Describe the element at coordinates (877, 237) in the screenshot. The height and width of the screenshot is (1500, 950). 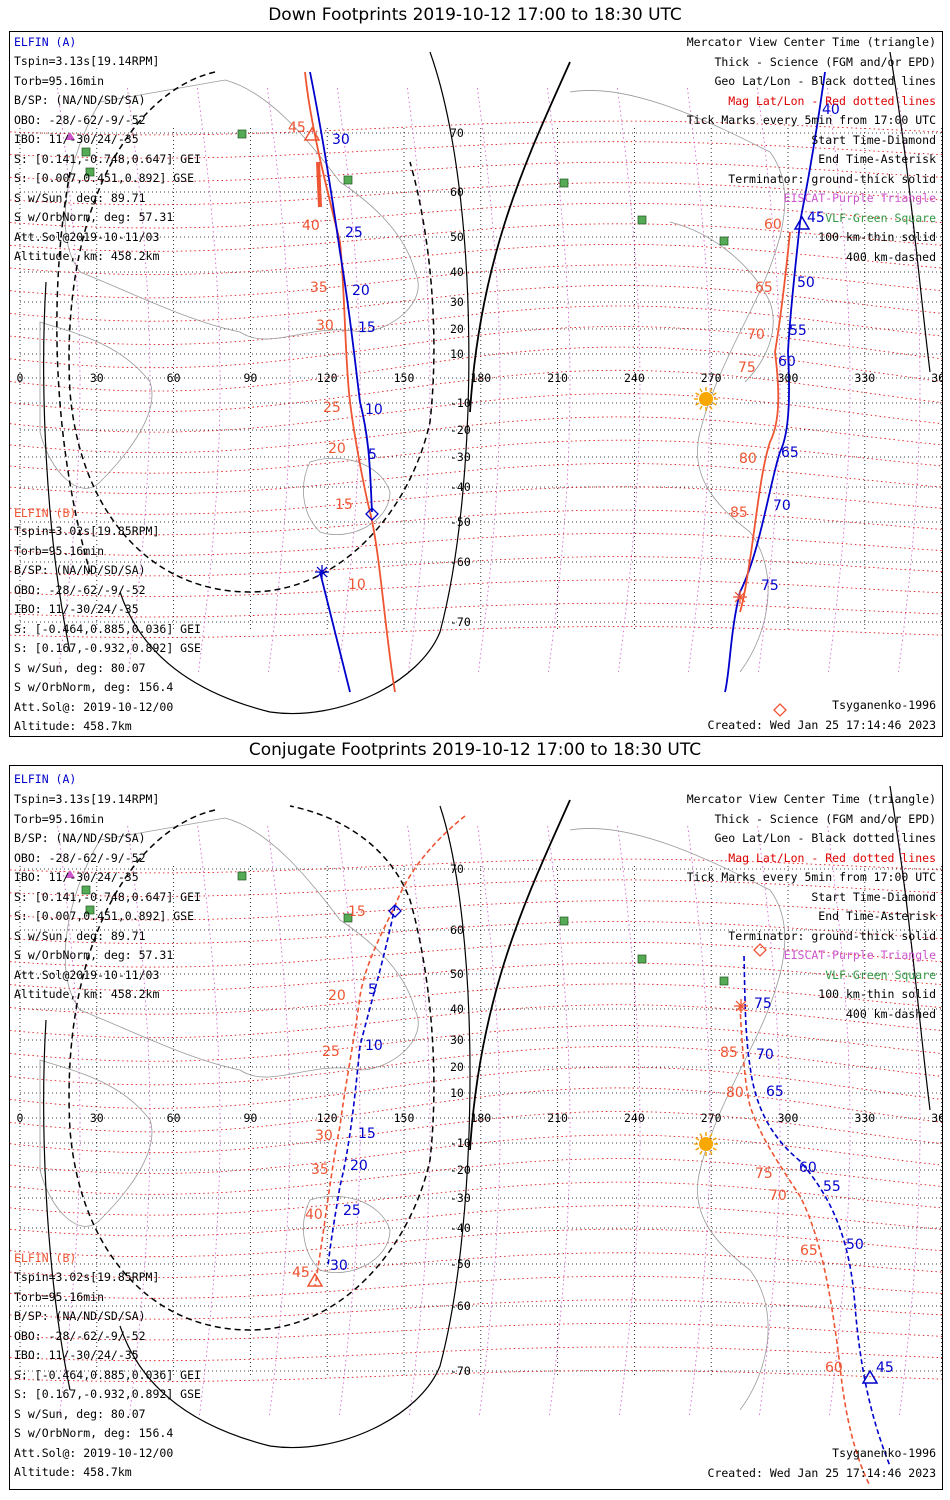
I see `legend-item: 100 km-thin solid` at that location.